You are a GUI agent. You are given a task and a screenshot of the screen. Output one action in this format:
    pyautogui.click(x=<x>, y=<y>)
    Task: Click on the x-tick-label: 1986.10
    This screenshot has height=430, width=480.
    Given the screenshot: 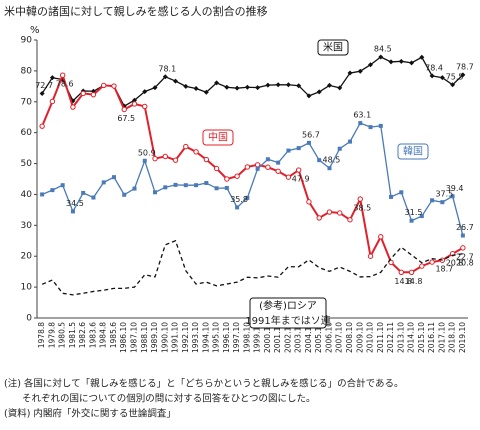 What is the action you would take?
    pyautogui.click(x=123, y=337)
    